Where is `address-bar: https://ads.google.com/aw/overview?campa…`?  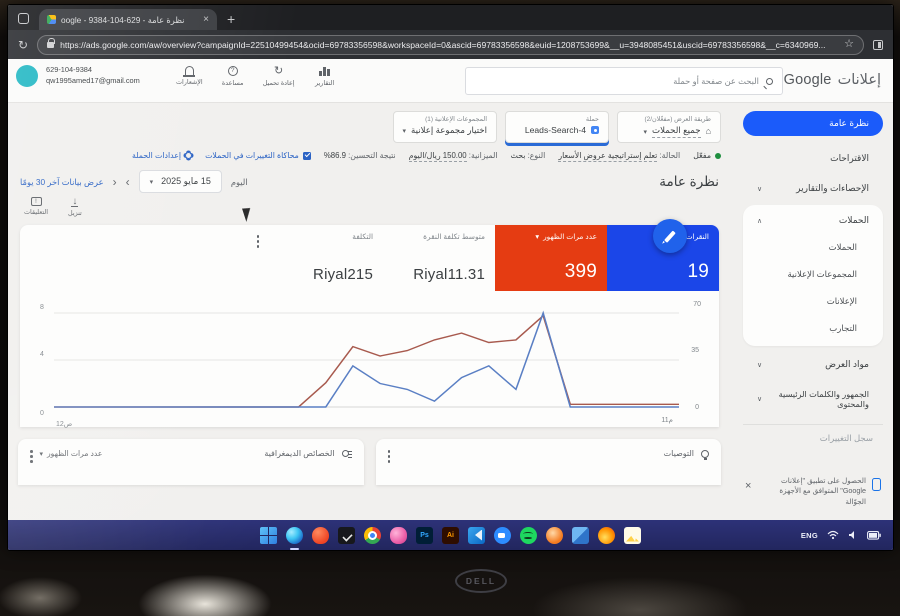
address-bar: https://ads.google.com/aw/overview?campa… is located at coordinates (450, 44).